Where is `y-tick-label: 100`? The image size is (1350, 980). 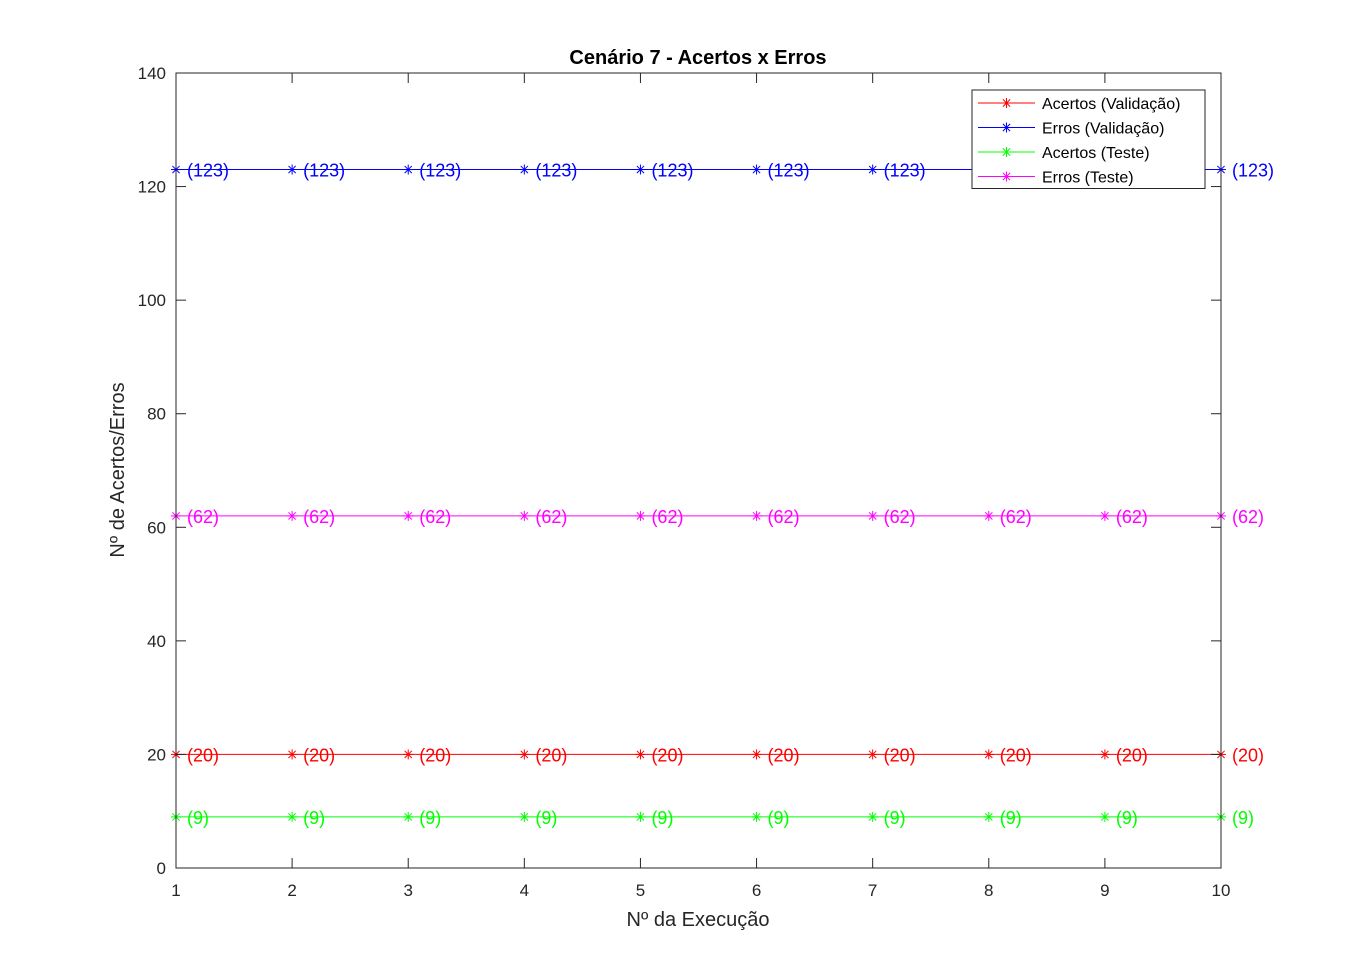 y-tick-label: 100 is located at coordinates (152, 300).